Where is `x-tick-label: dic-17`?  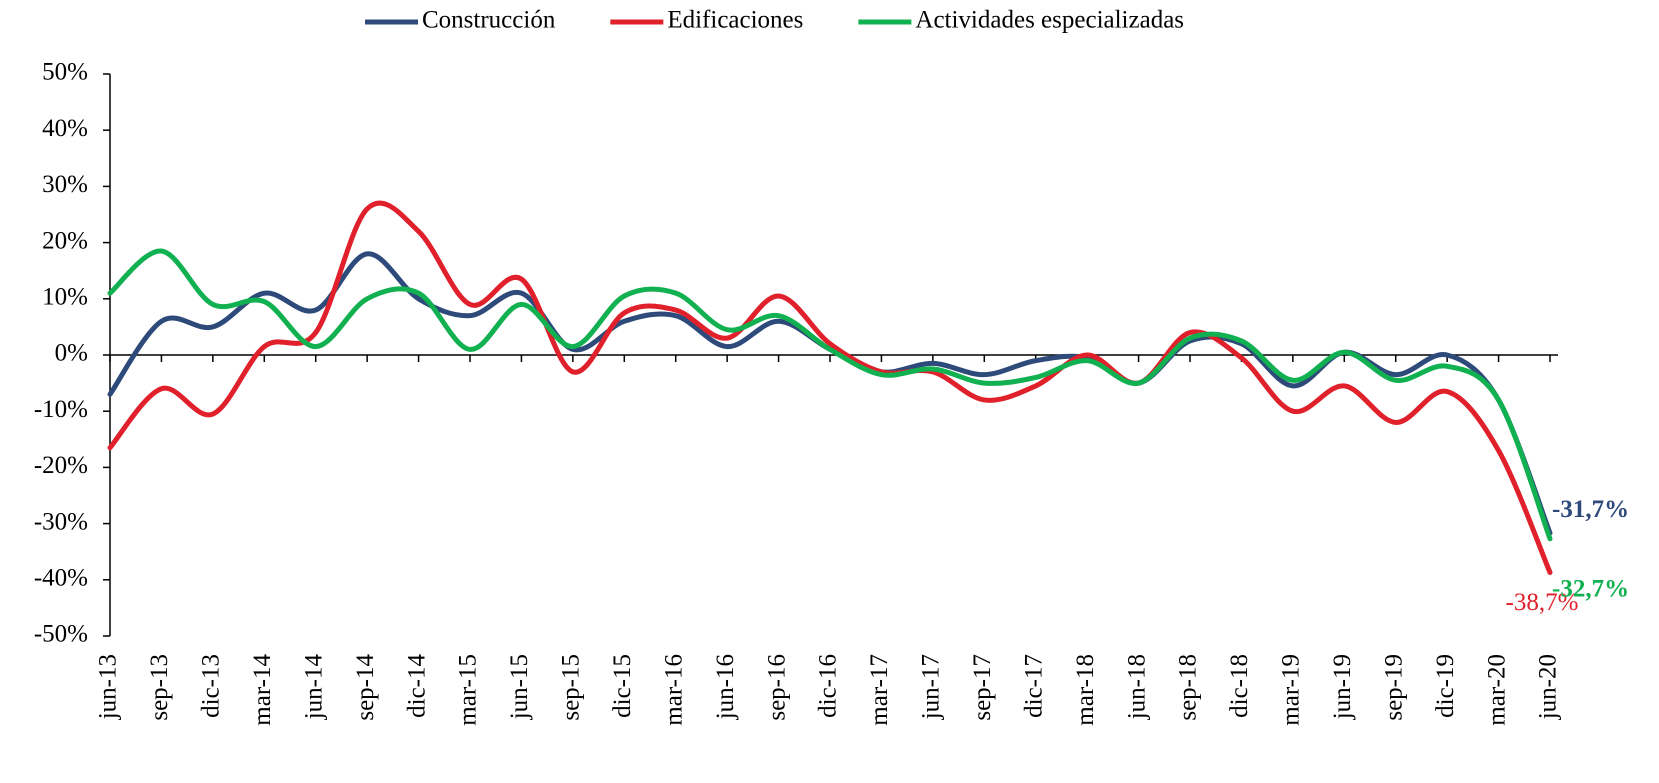
x-tick-label: dic-17 is located at coordinates (1033, 686).